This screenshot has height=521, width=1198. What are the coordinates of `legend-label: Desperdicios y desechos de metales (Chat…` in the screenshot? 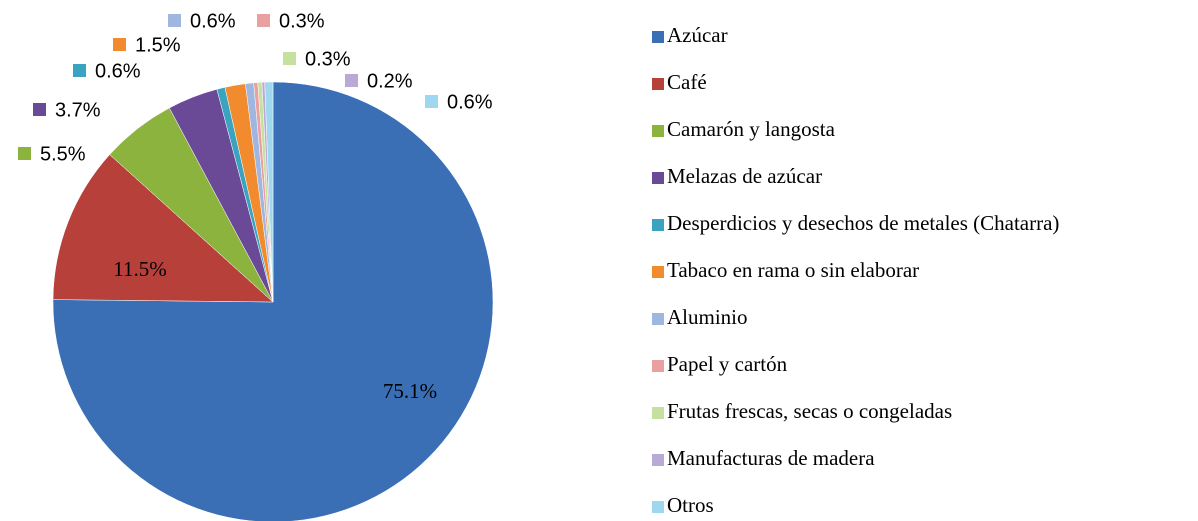 It's located at (863, 223).